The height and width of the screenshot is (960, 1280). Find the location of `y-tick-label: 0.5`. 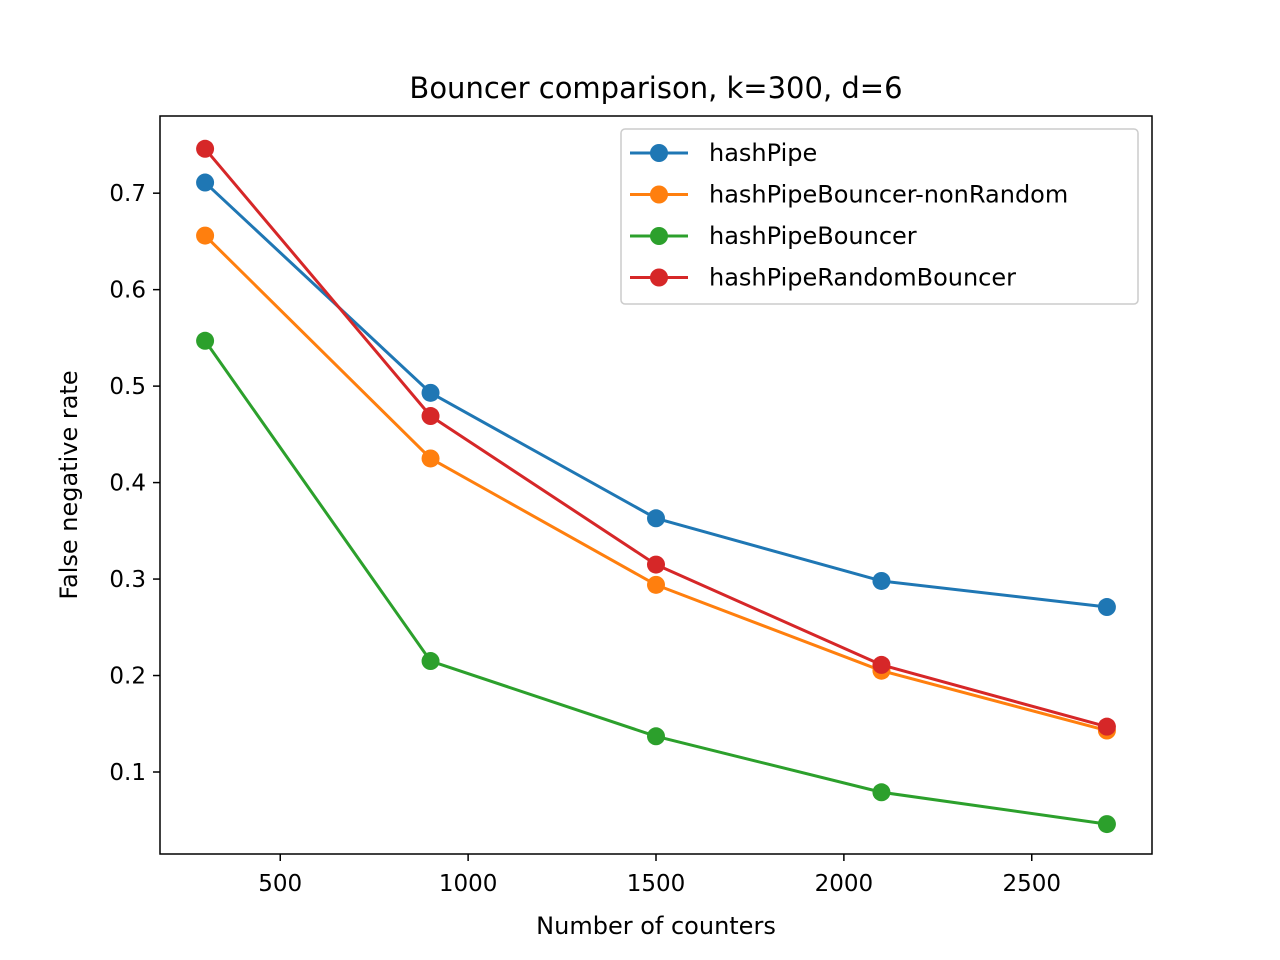

y-tick-label: 0.5 is located at coordinates (127, 387).